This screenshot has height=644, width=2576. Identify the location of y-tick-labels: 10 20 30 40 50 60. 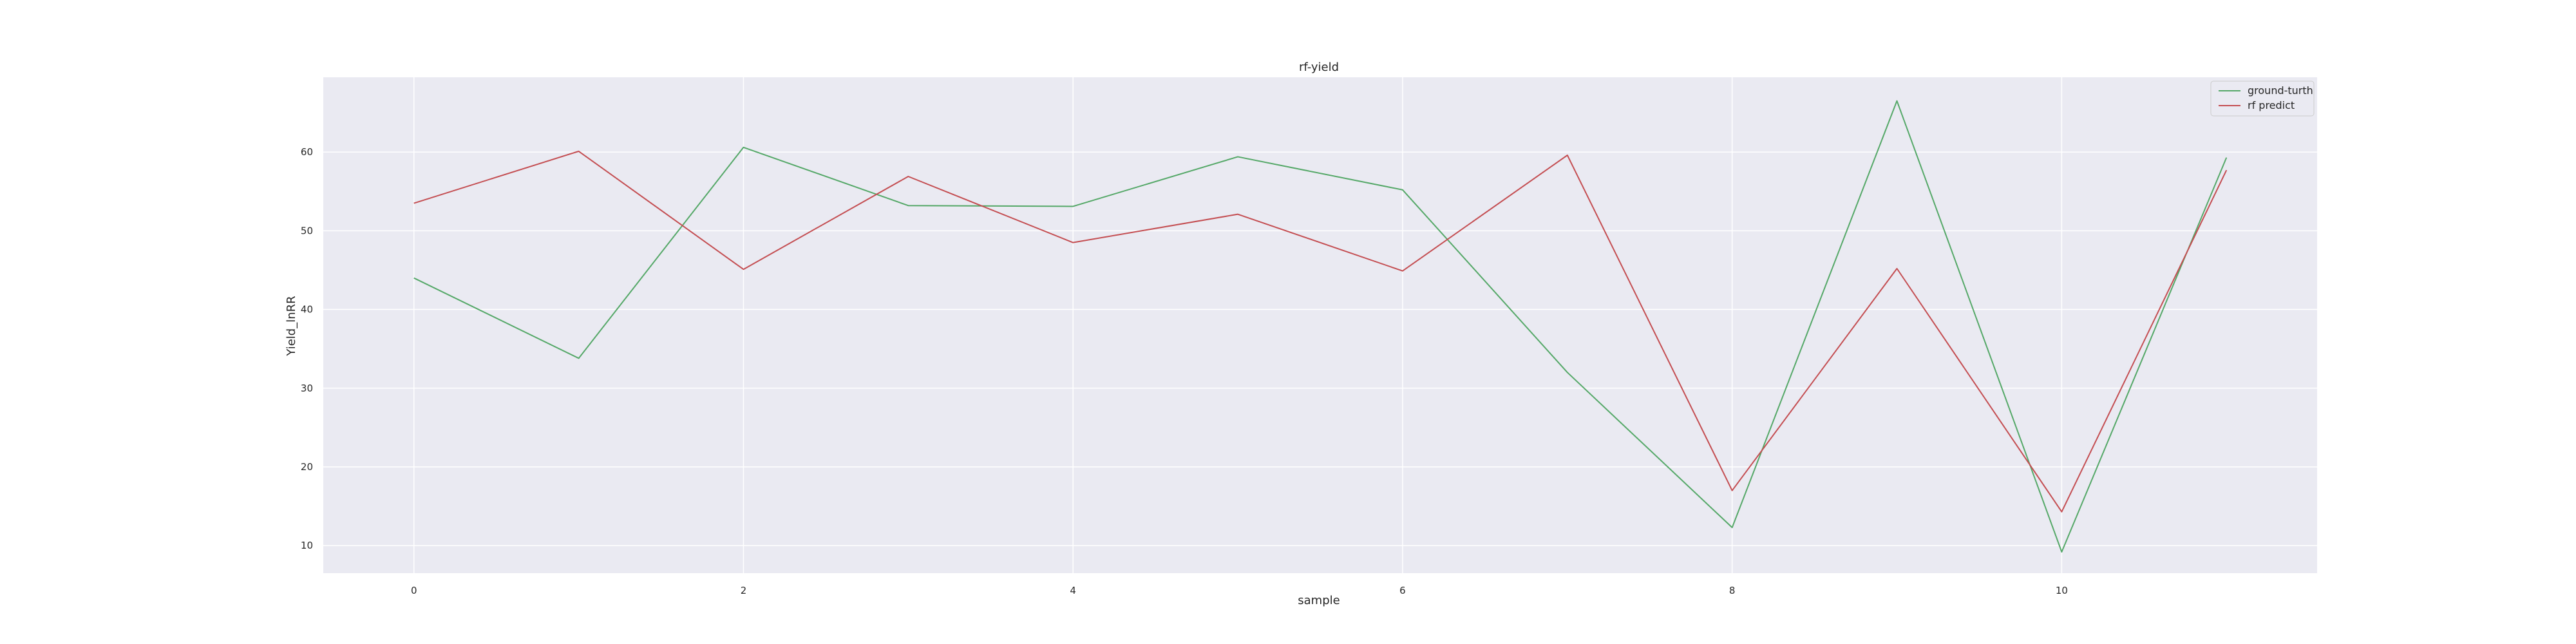
(307, 349).